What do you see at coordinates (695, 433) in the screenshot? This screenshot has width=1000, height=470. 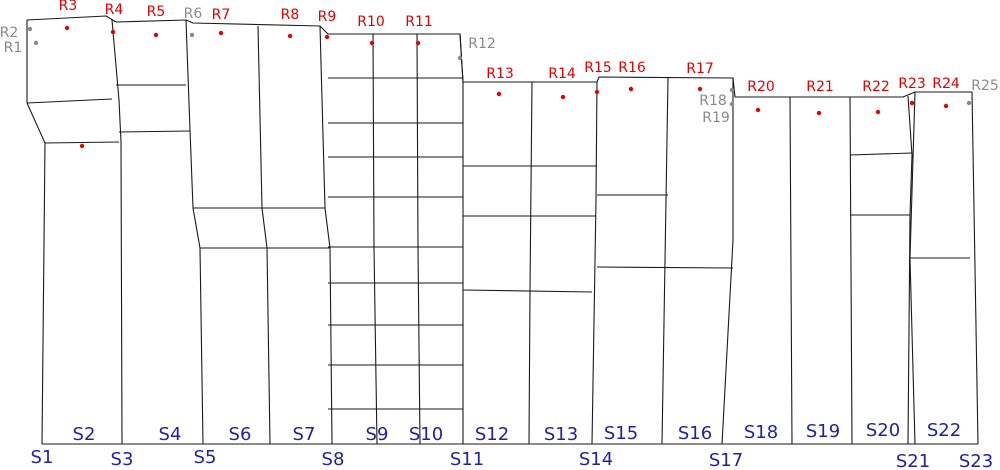 I see `segment-label: S16` at bounding box center [695, 433].